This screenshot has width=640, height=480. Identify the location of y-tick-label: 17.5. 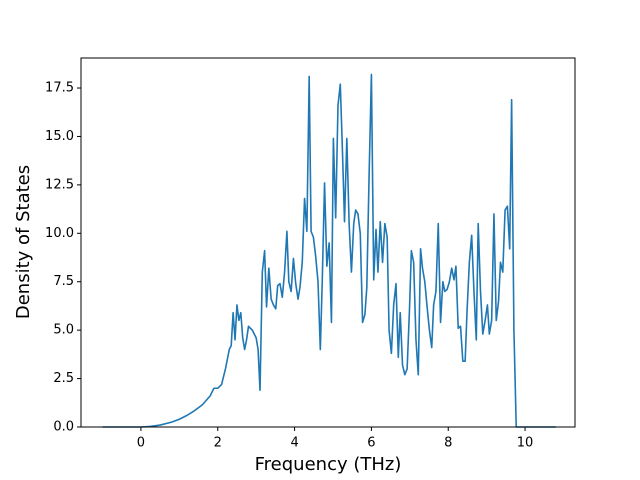
(59, 88).